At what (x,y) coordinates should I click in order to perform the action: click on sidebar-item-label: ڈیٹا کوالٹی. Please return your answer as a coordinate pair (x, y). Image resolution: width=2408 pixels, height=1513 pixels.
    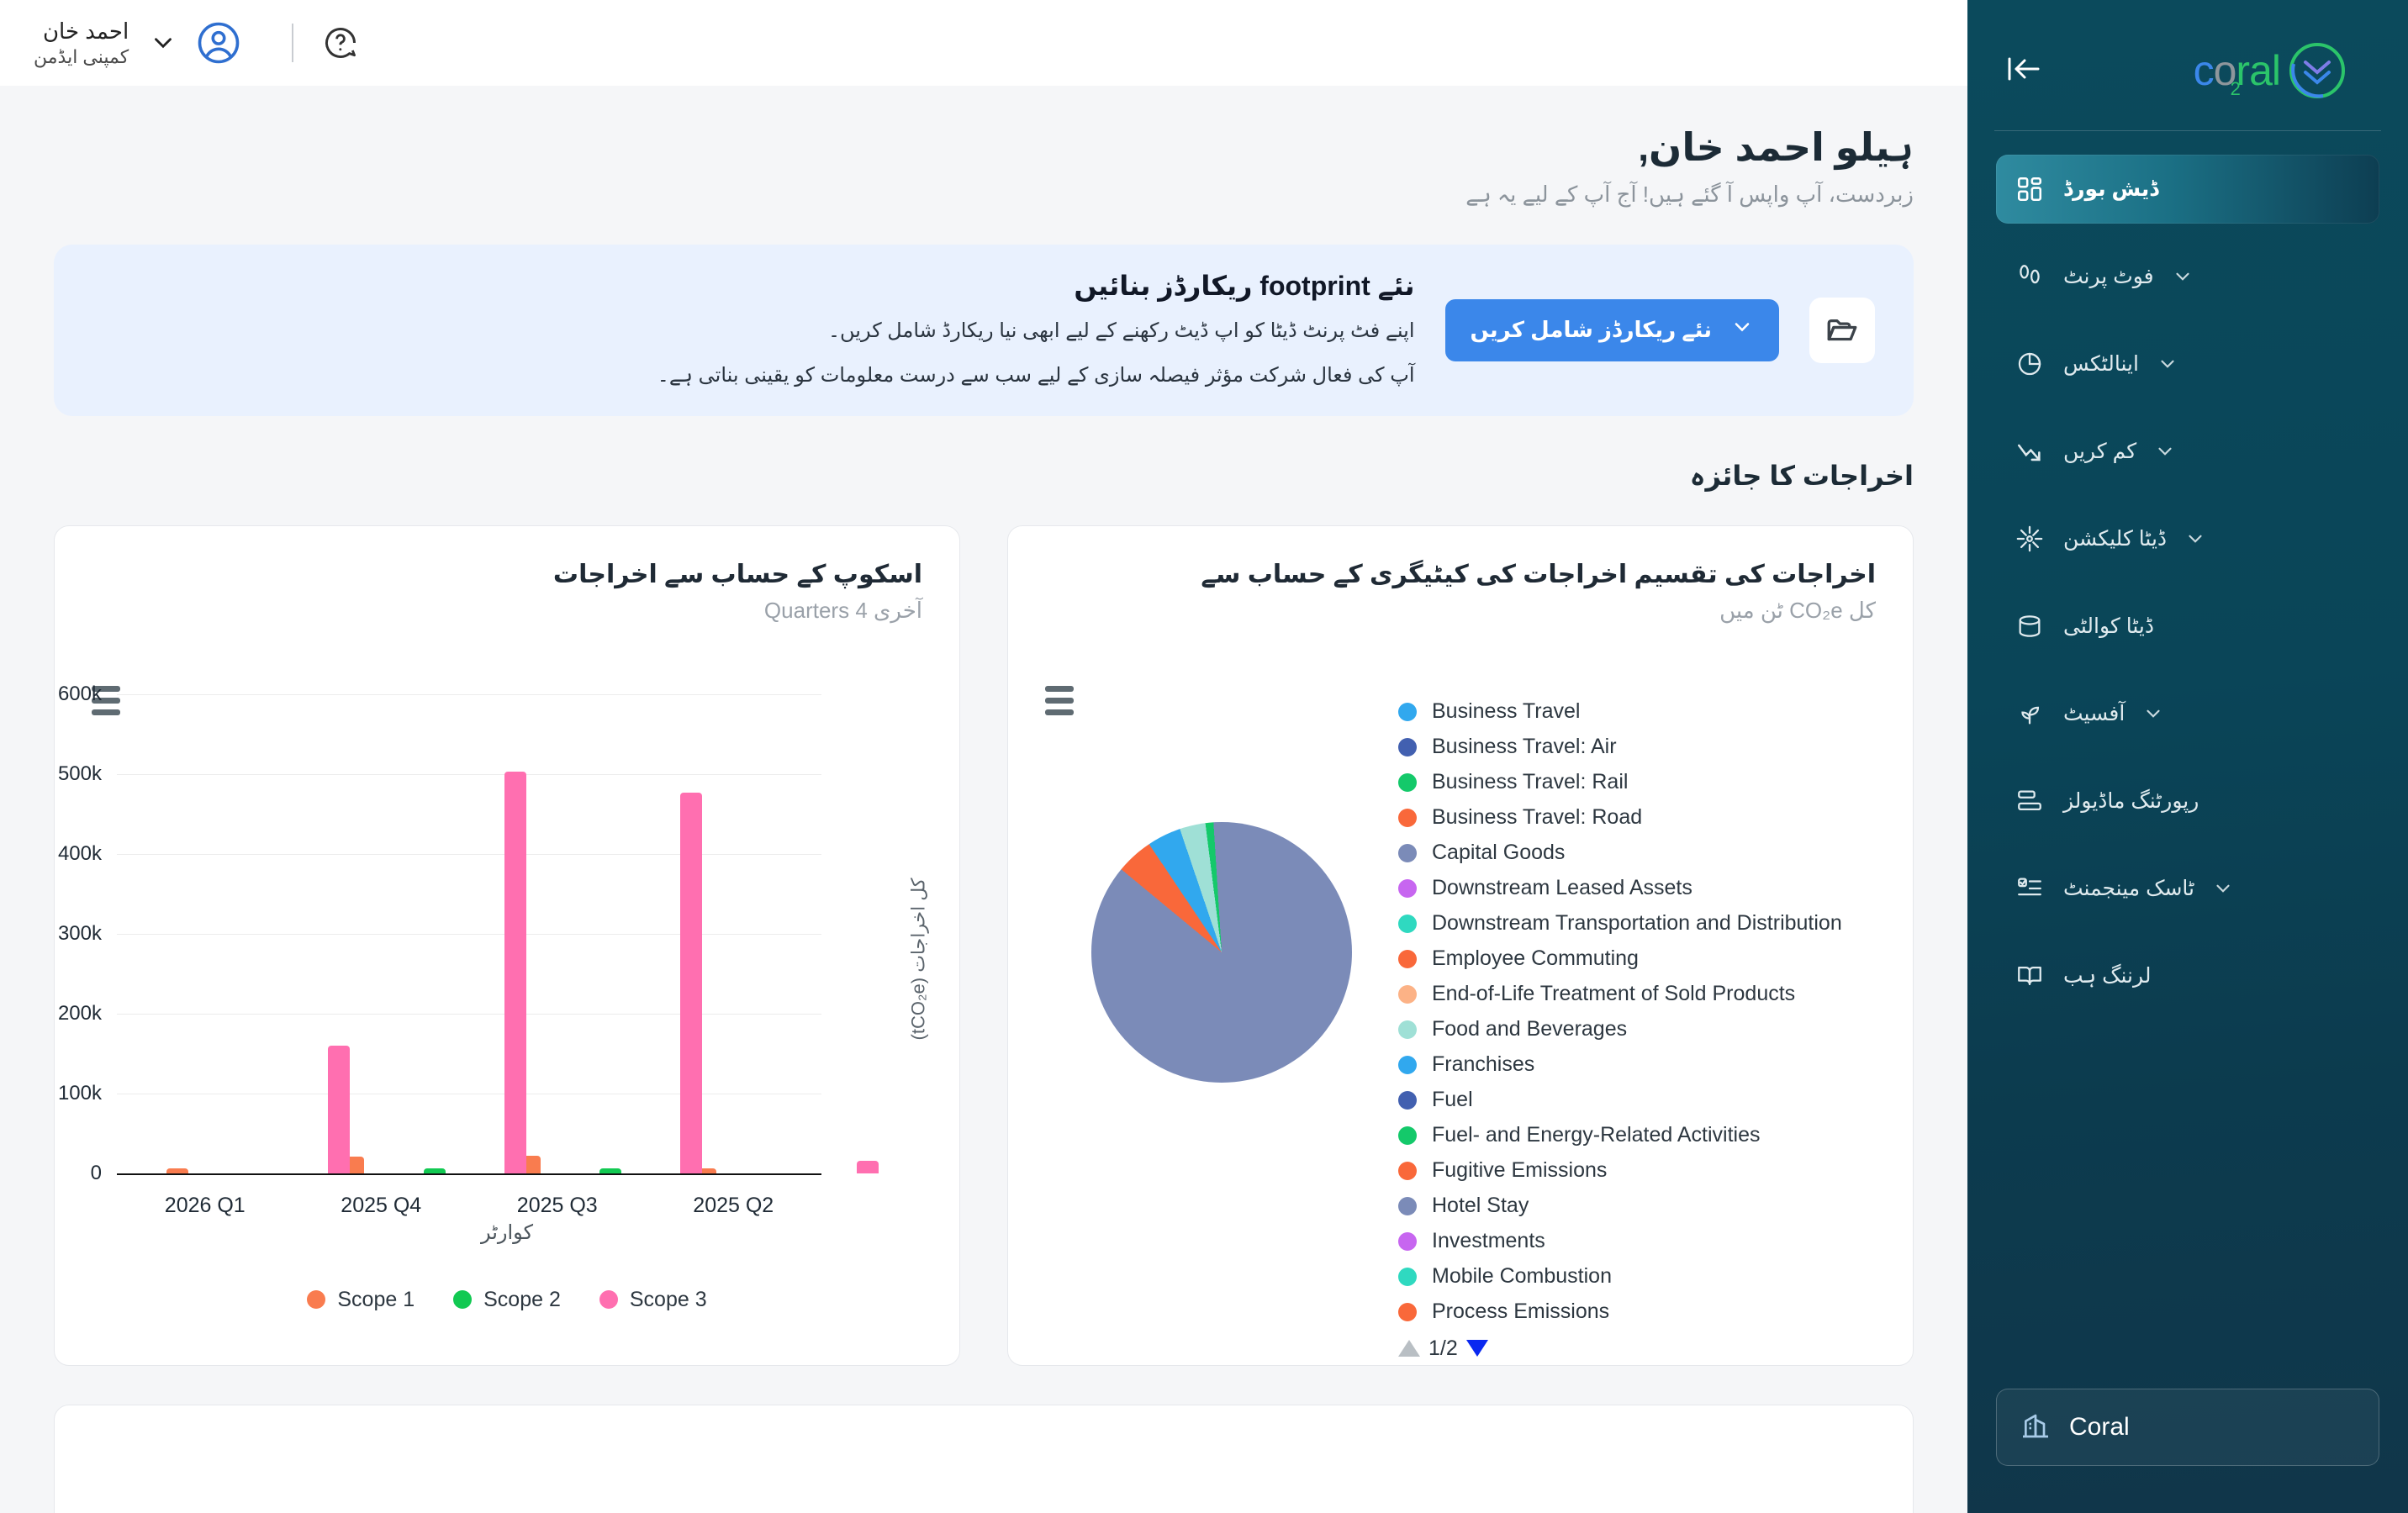
    Looking at the image, I should click on (2108, 626).